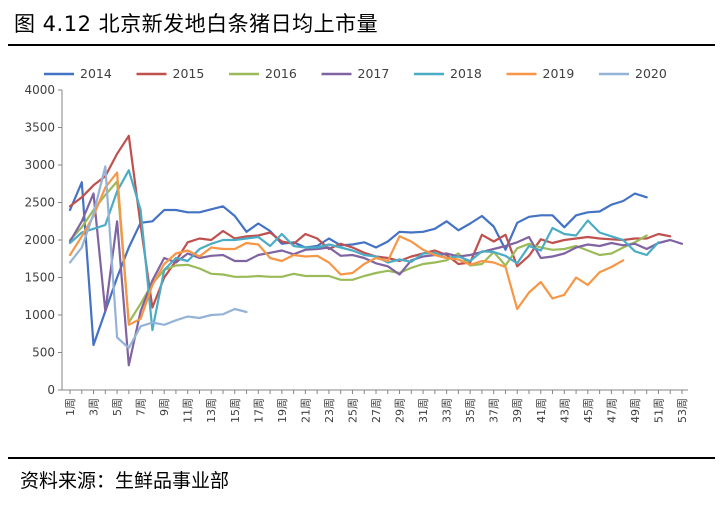 The width and height of the screenshot is (723, 507). I want to click on x-tick-label: 51周, so click(658, 410).